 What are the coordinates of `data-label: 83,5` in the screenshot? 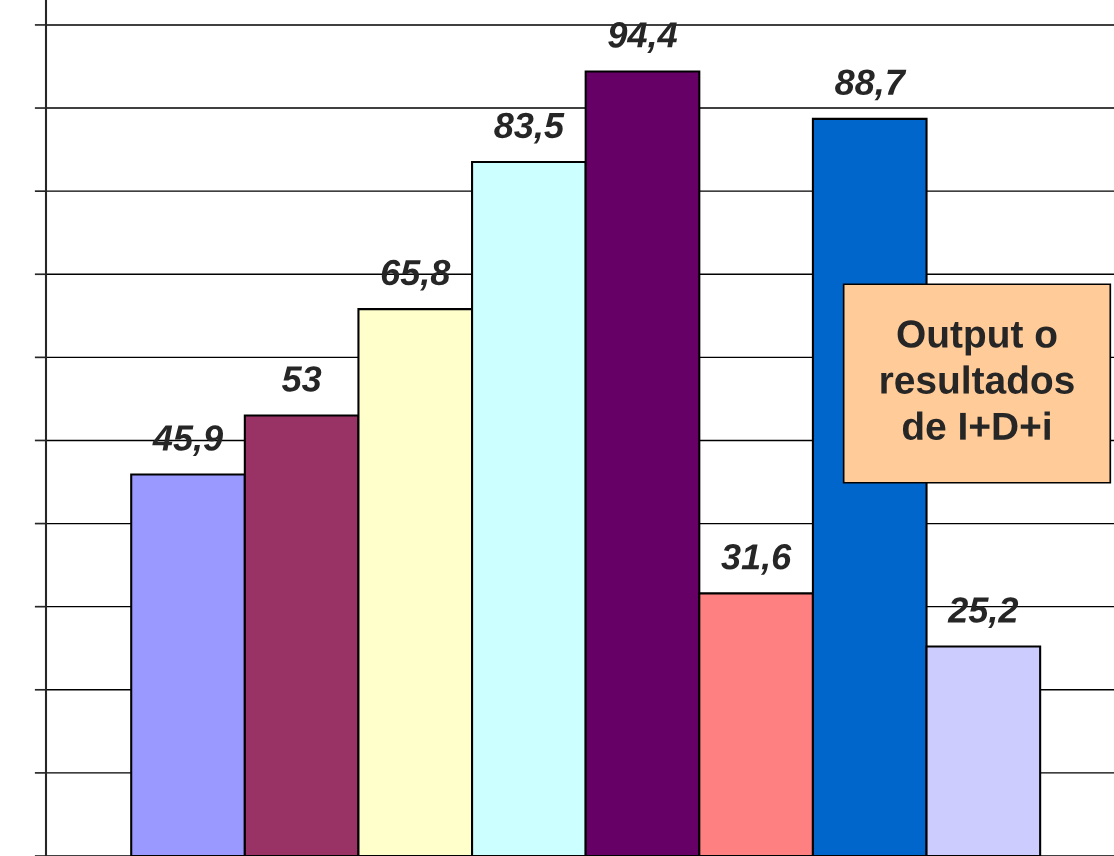 It's located at (529, 128).